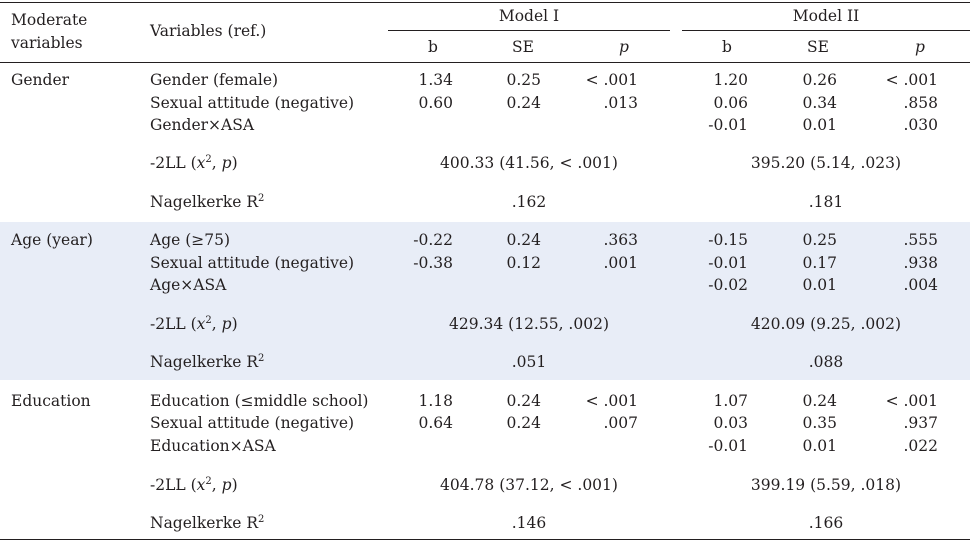 Image resolution: width=970 pixels, height=542 pixels. What do you see at coordinates (826, 163) in the screenshot?
I see `ll-m2: 395.20 (5.14, .023)` at bounding box center [826, 163].